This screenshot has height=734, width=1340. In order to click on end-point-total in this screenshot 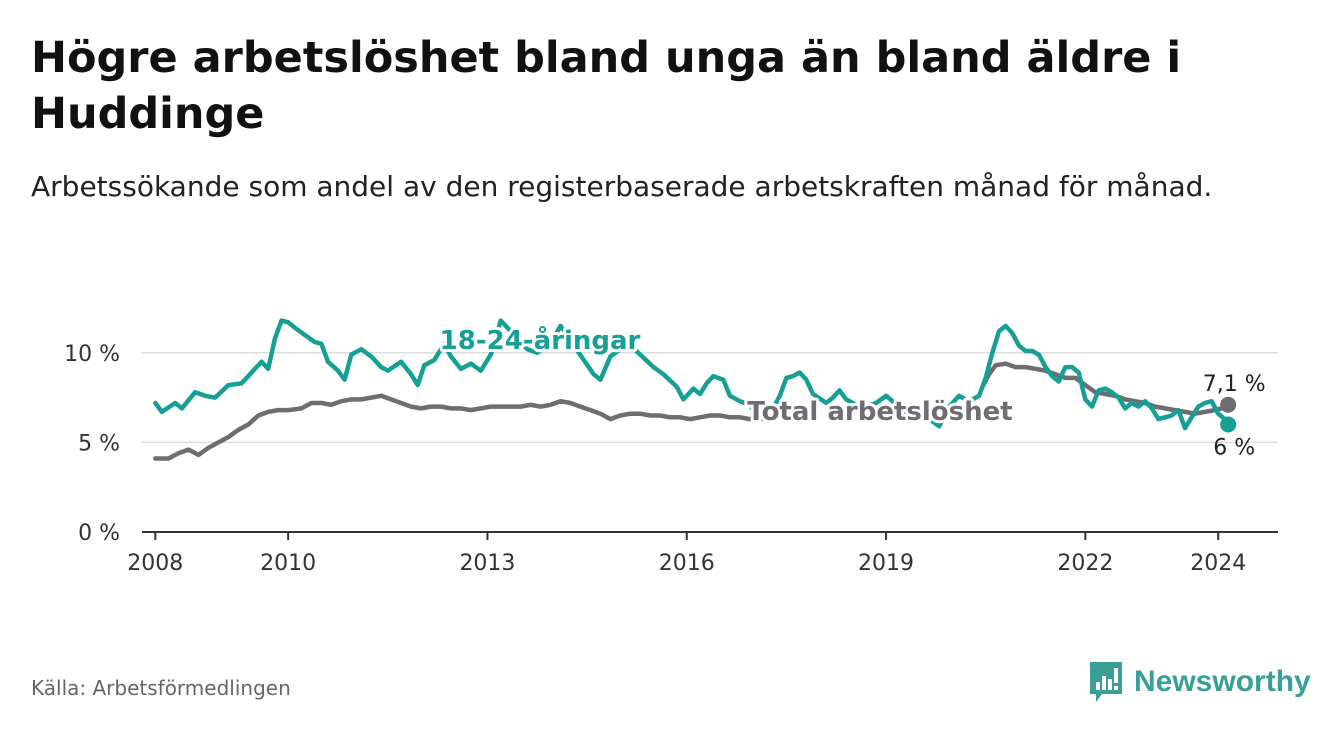, I will do `click(1228, 404)`.